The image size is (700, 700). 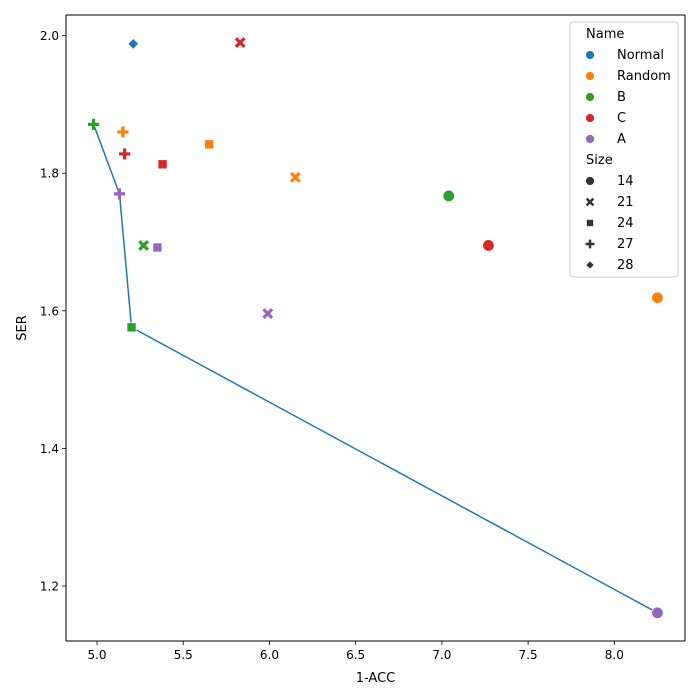 What do you see at coordinates (625, 223) in the screenshot?
I see `legend-label-size-24: 24` at bounding box center [625, 223].